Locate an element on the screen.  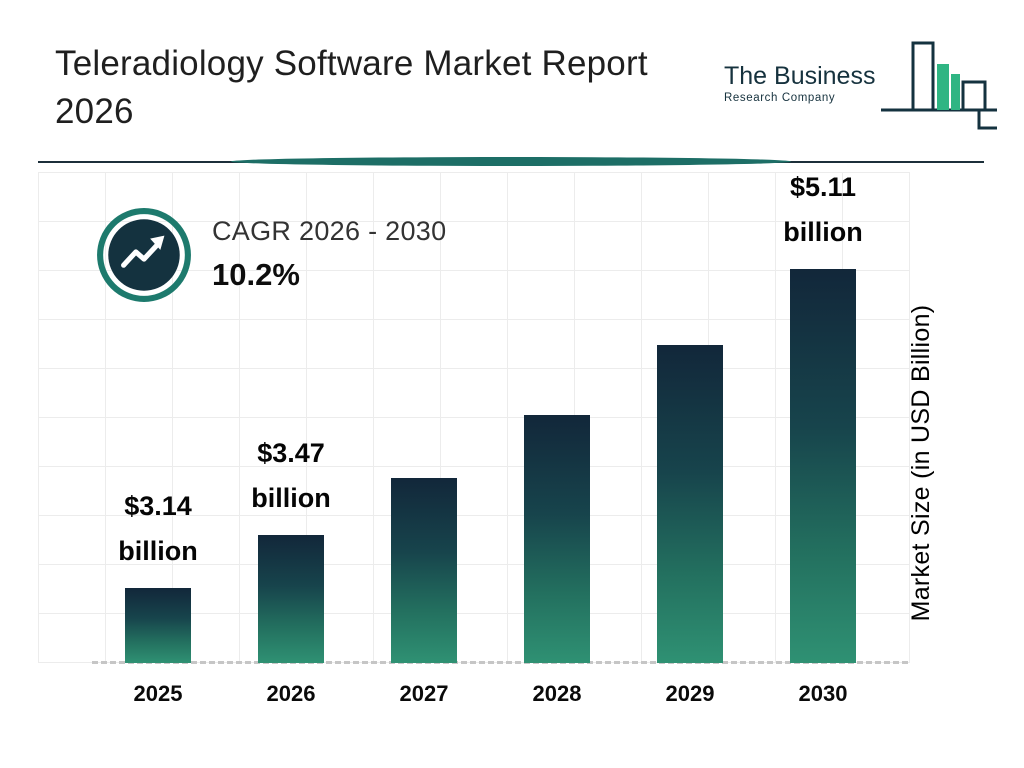
x-axis-baseline is located at coordinates (500, 662).